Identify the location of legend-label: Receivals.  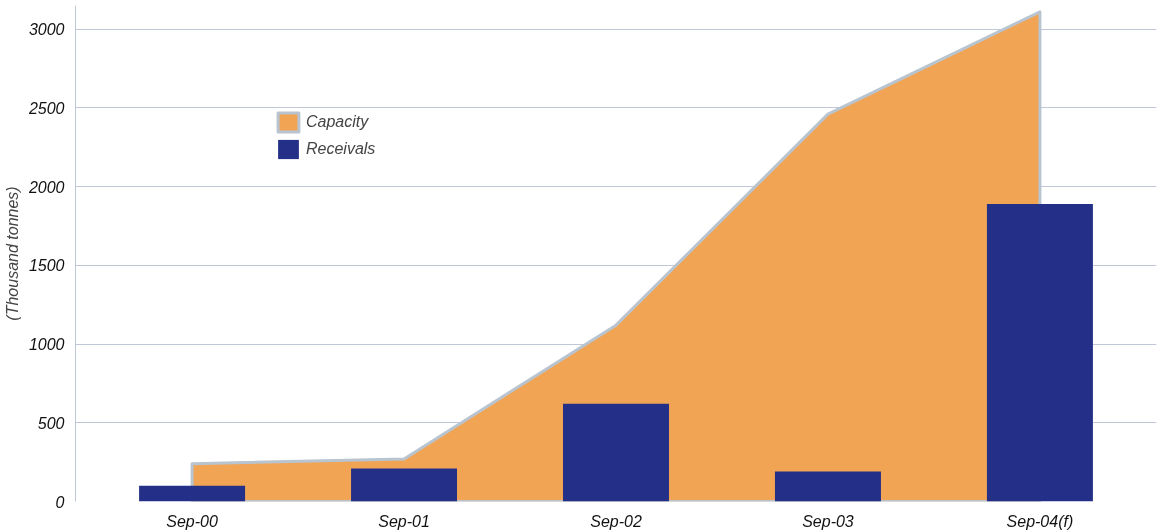
(341, 149).